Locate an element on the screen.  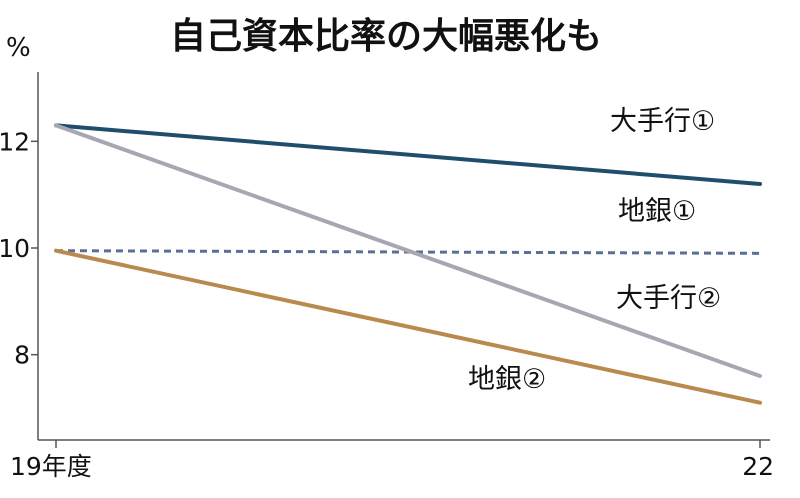
y-tick-label: 10 is located at coordinates (15, 248).